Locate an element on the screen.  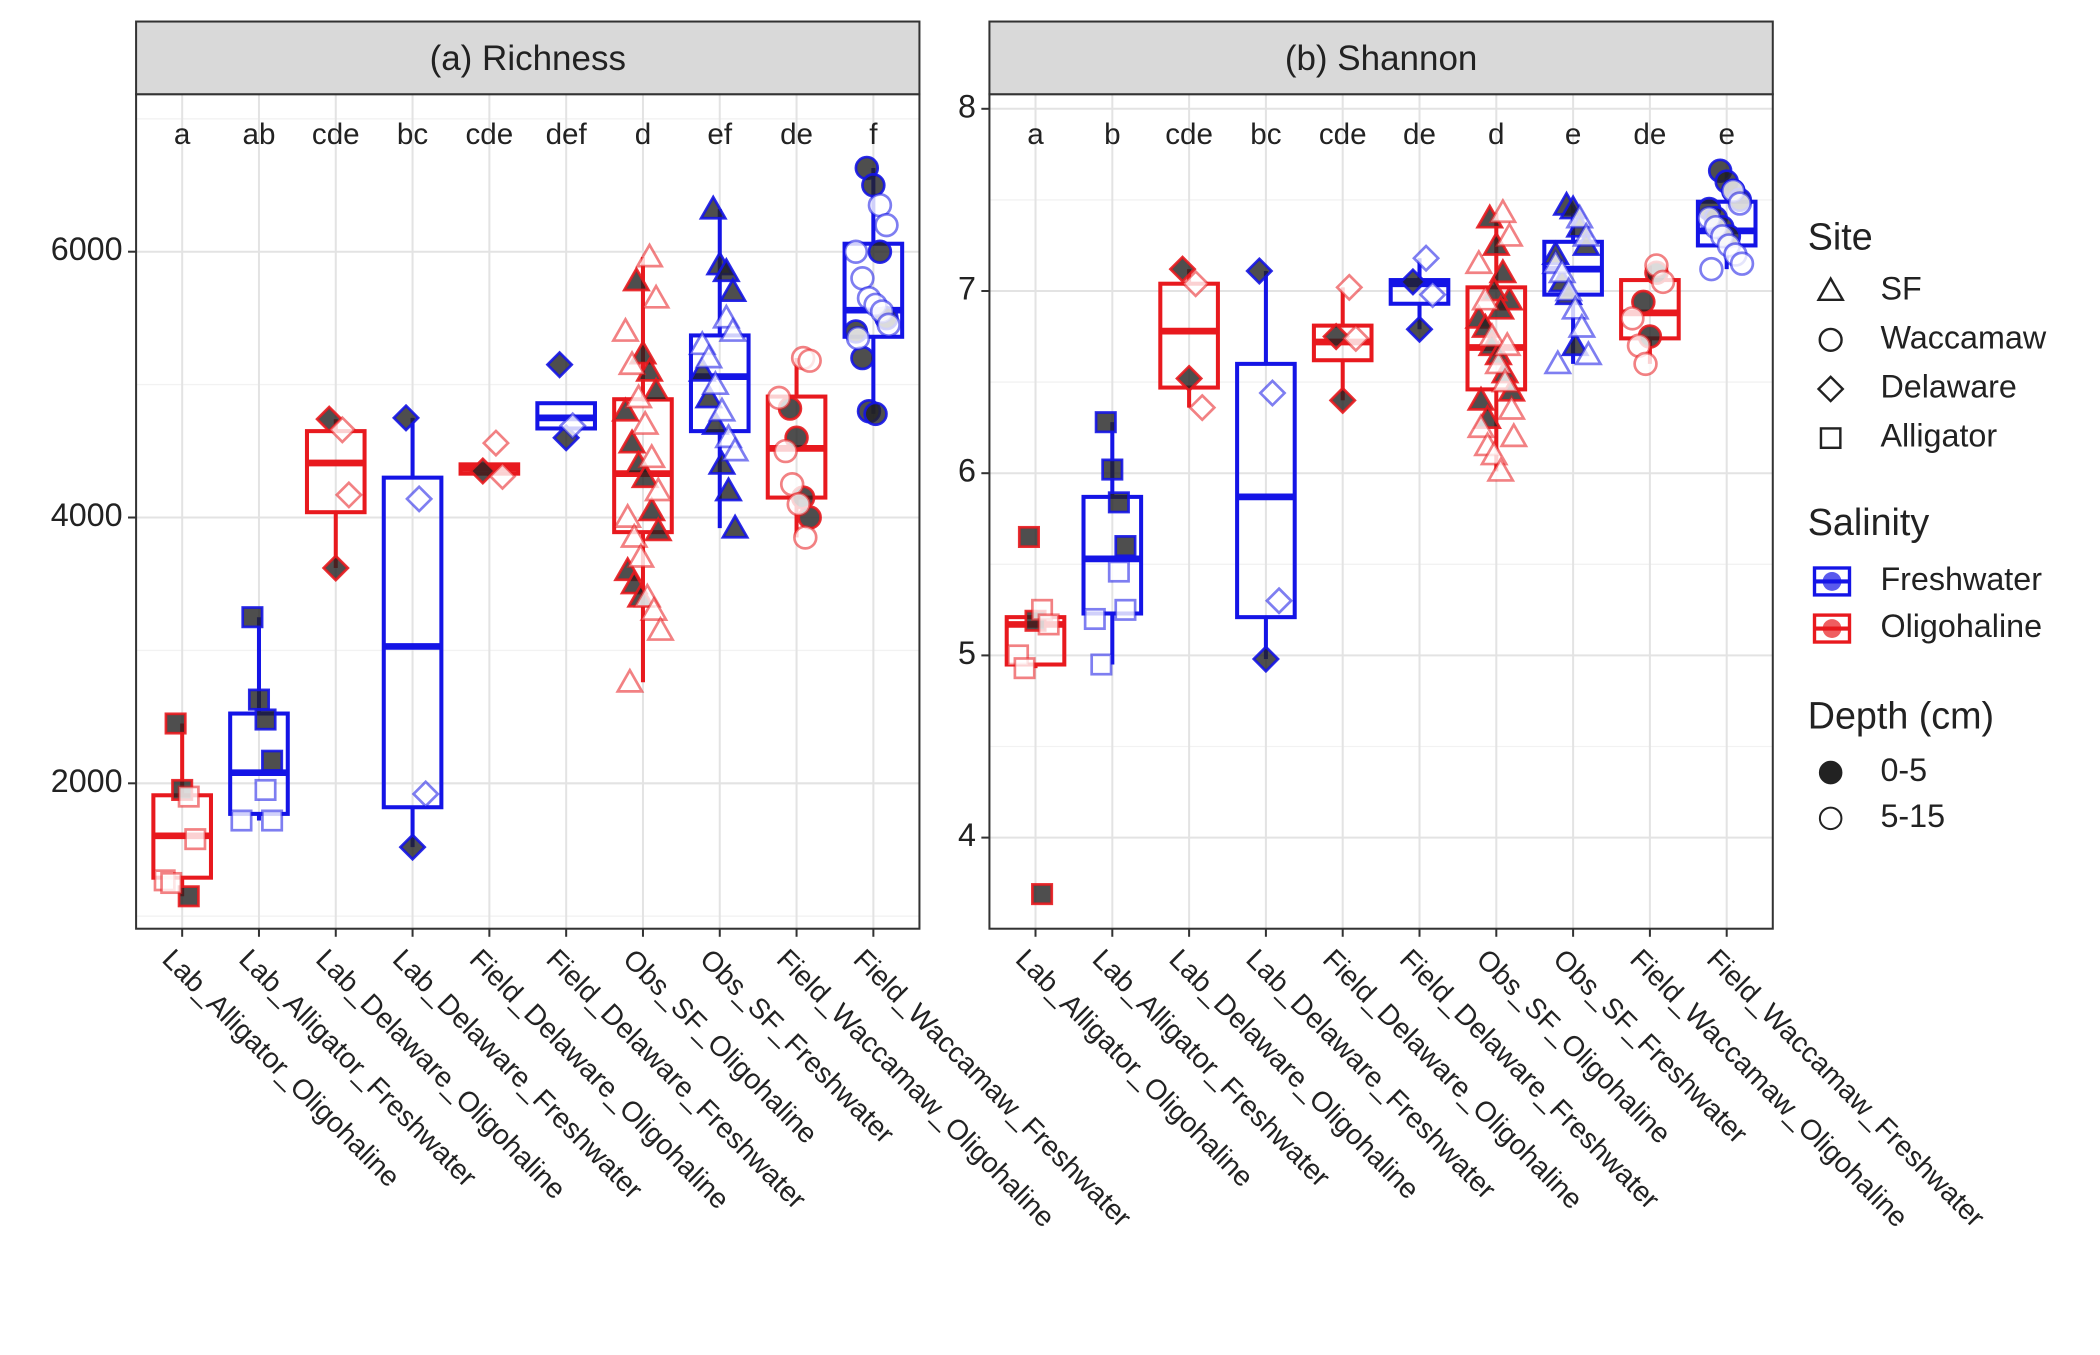
legend-label: Alligator is located at coordinates (1938, 436).